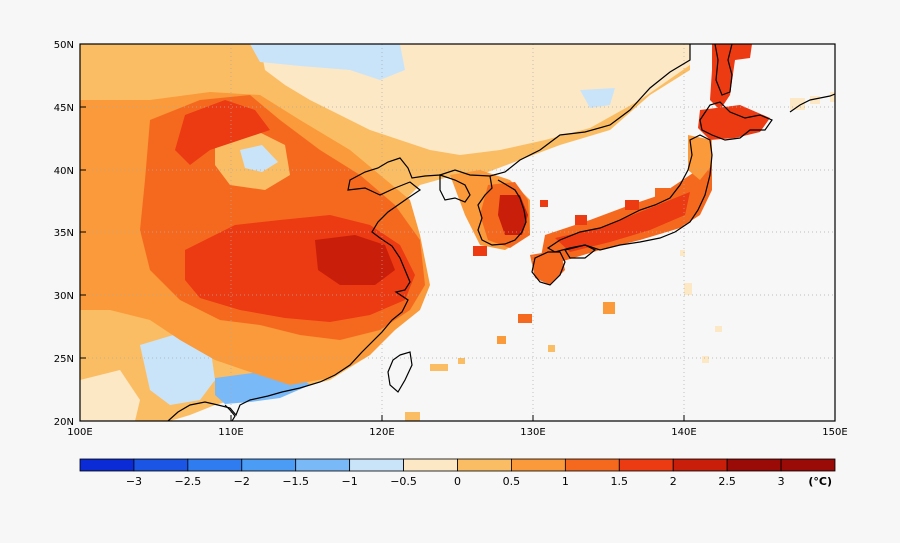 The height and width of the screenshot is (543, 900). I want to click on lat-tick-label: 30N, so click(64, 296).